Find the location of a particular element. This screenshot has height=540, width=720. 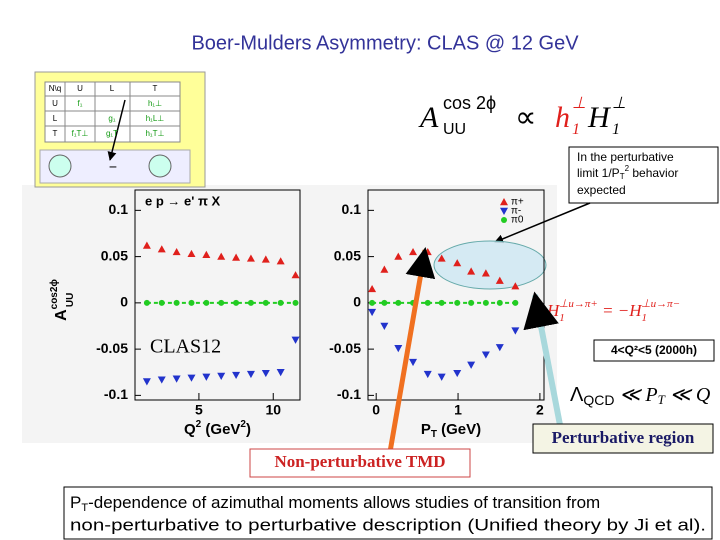

x-tick-label: 2 is located at coordinates (540, 410).